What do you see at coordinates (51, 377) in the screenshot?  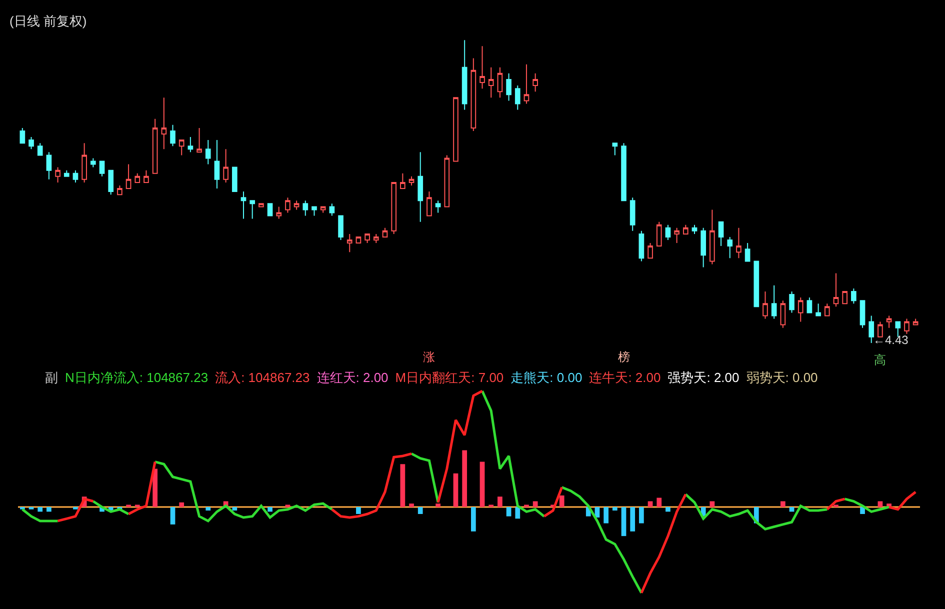 I see `text: 副` at bounding box center [51, 377].